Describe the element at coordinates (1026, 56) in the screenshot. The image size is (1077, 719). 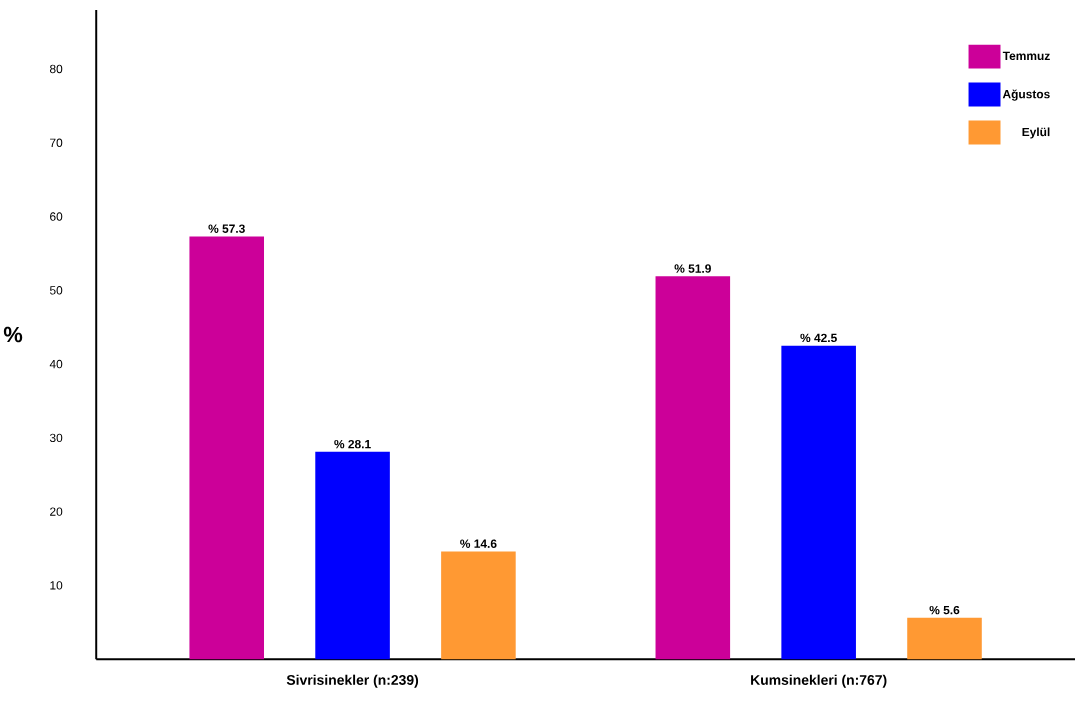
I see `legend-label: Temmuz` at that location.